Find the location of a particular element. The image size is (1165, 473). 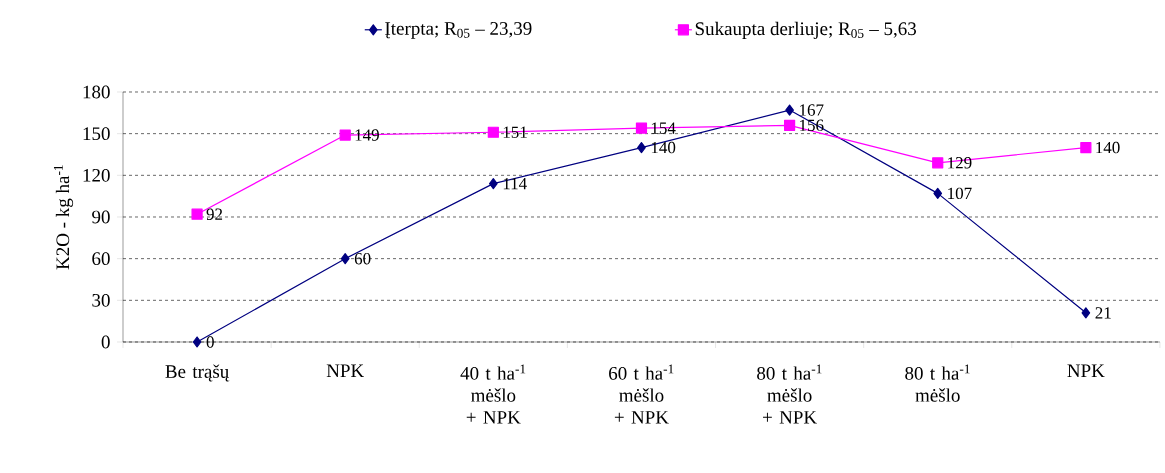

y-tick-label: 150 is located at coordinates (96, 134).